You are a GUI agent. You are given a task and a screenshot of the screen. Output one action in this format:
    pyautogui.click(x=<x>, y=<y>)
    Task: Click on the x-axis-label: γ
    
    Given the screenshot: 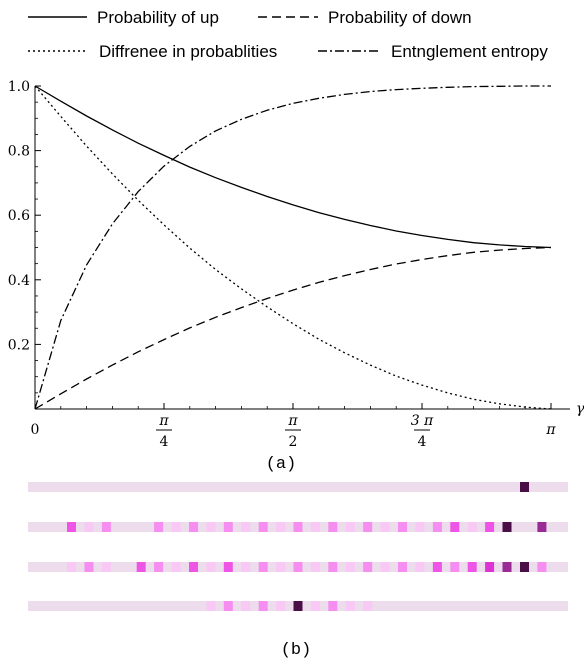 What is the action you would take?
    pyautogui.click(x=580, y=409)
    